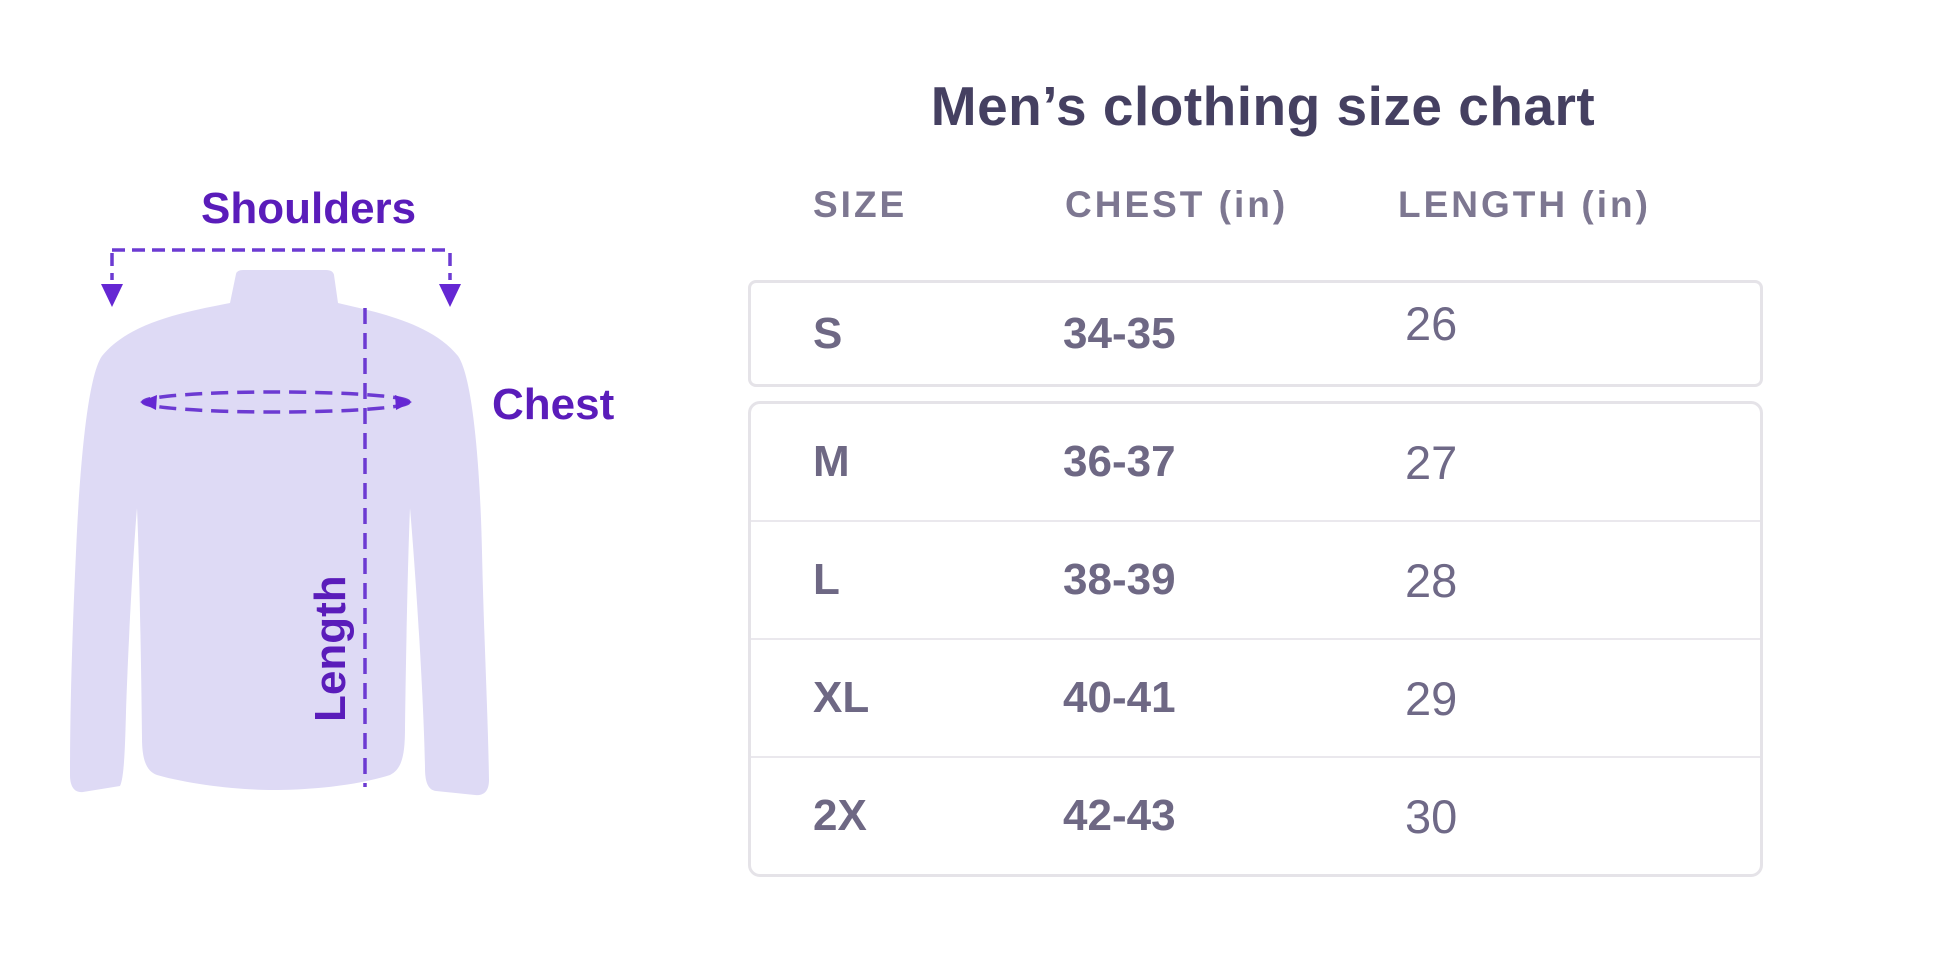 The width and height of the screenshot is (1946, 977). I want to click on size-value: M, so click(831, 461).